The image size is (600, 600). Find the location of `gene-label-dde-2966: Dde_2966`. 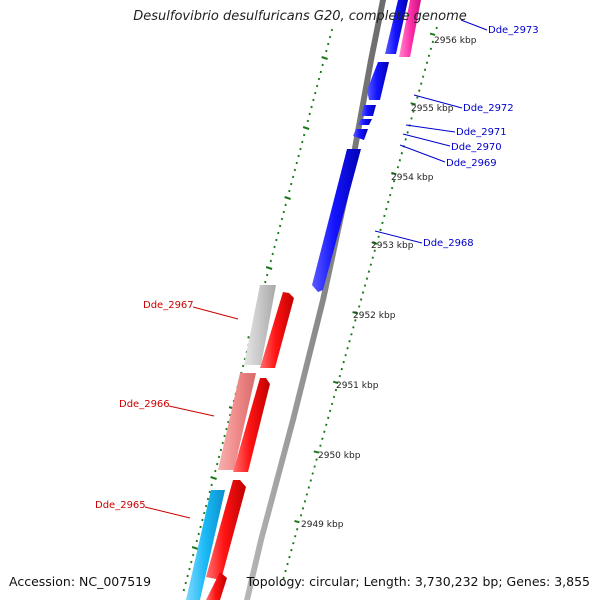

gene-label-dde-2966: Dde_2966 is located at coordinates (144, 404).